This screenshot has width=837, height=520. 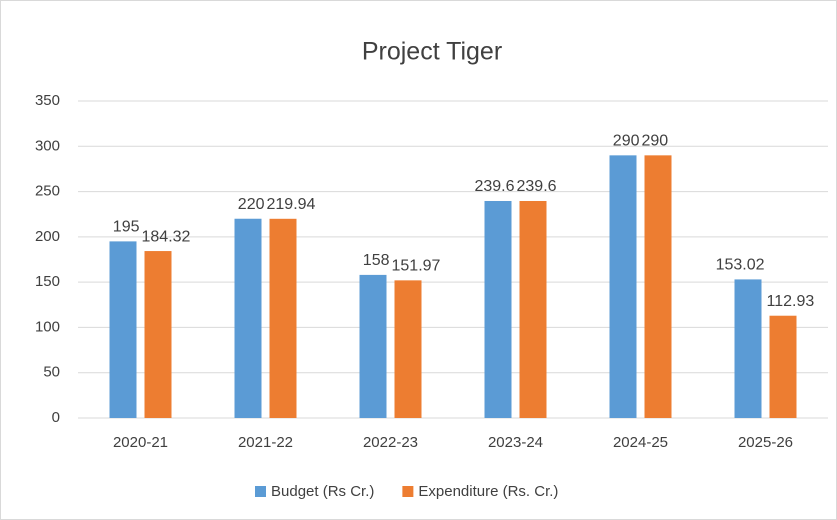 What do you see at coordinates (166, 236) in the screenshot?
I see `data-label: 184.32` at bounding box center [166, 236].